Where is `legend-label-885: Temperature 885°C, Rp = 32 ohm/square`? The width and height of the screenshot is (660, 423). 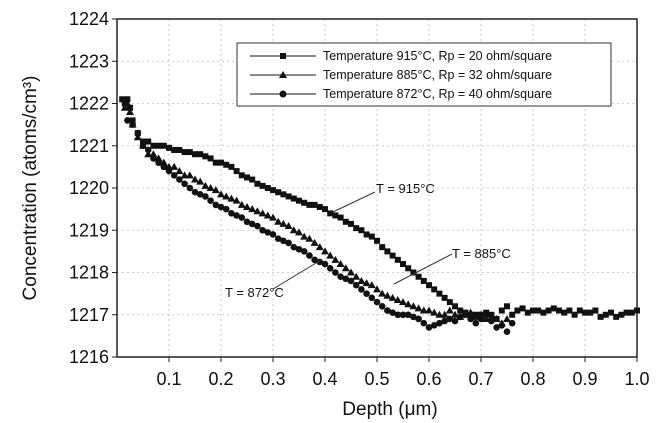 legend-label-885: Temperature 885°C, Rp = 32 ohm/square is located at coordinates (437, 75).